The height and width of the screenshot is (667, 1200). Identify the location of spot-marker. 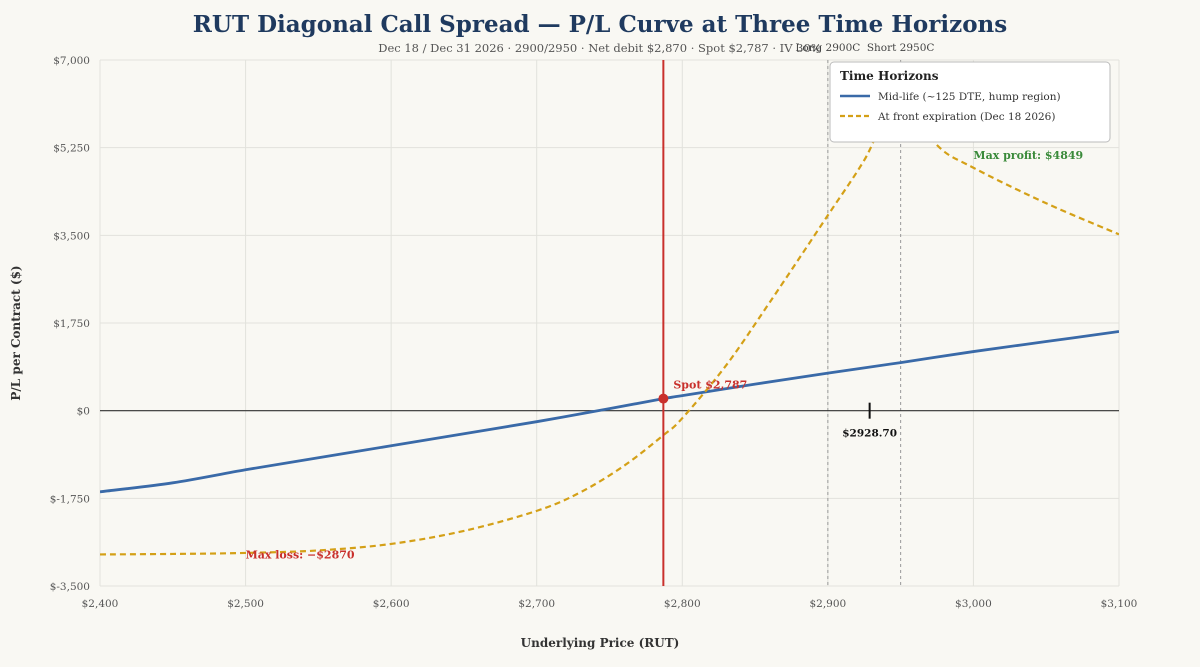
(663, 398).